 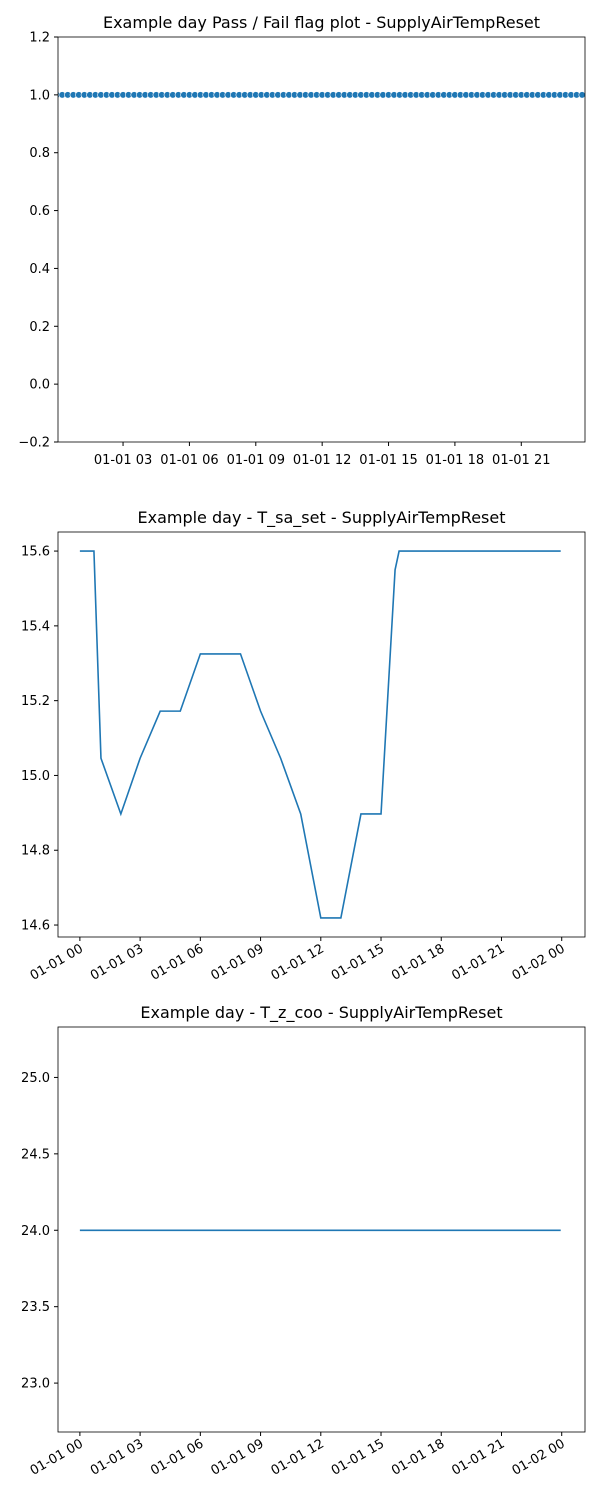 I want to click on y-tick-label: 25.0, so click(x=35, y=1078).